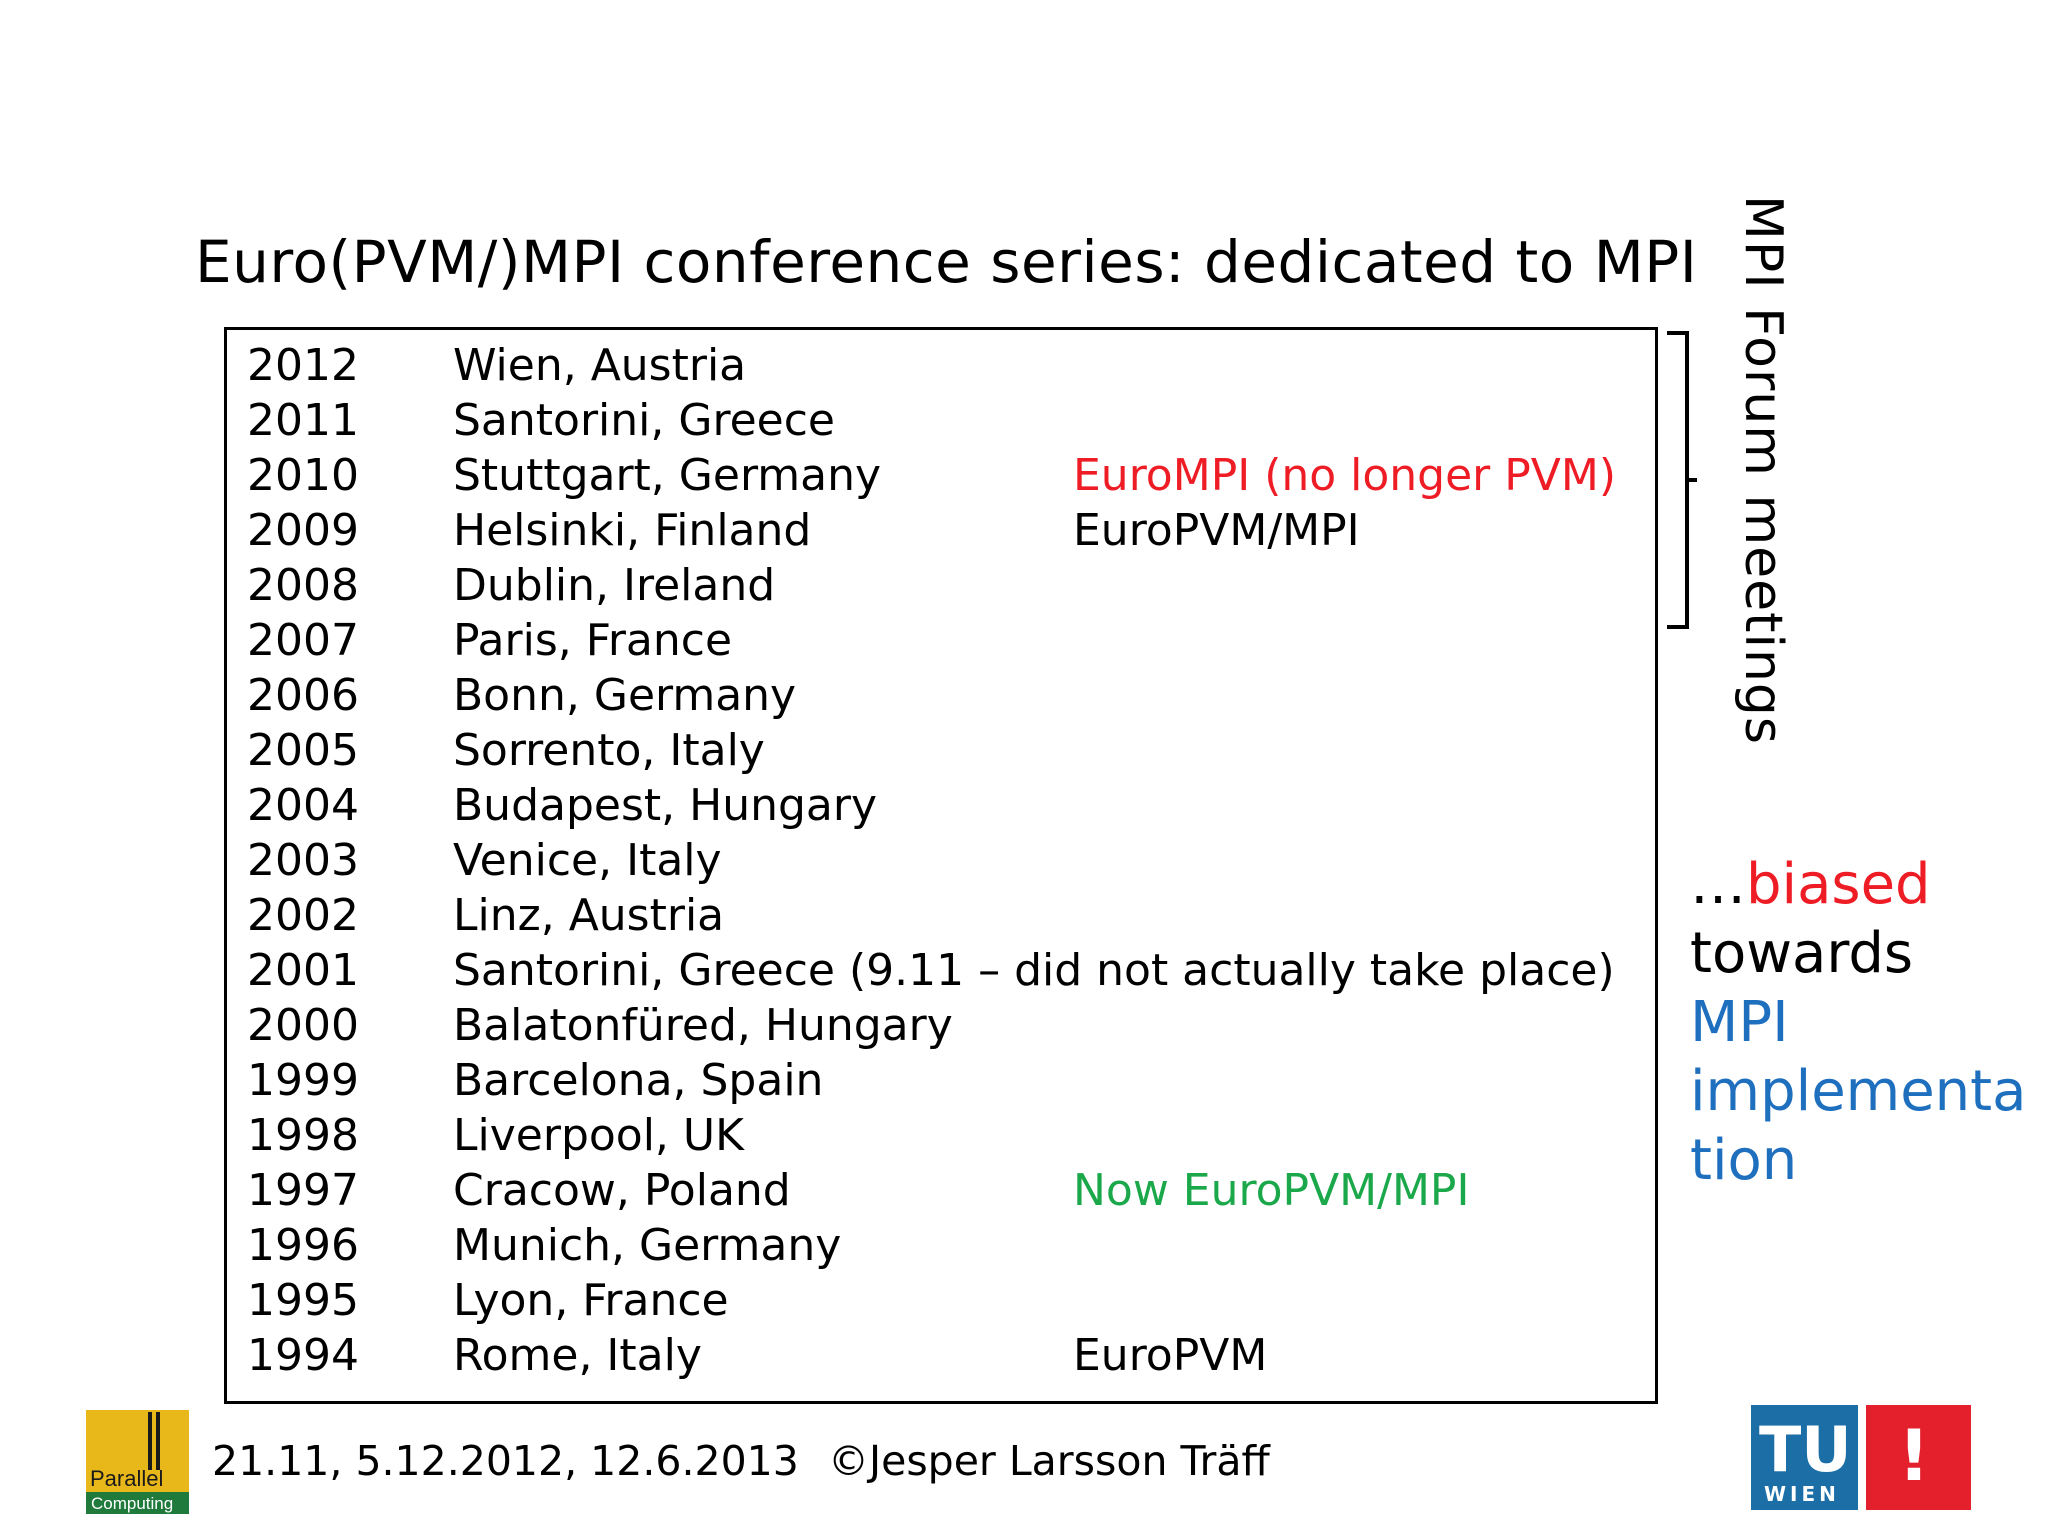  Describe the element at coordinates (941, 1137) in the screenshot. I see `conference-row: 1998 Liverpool, UK` at that location.